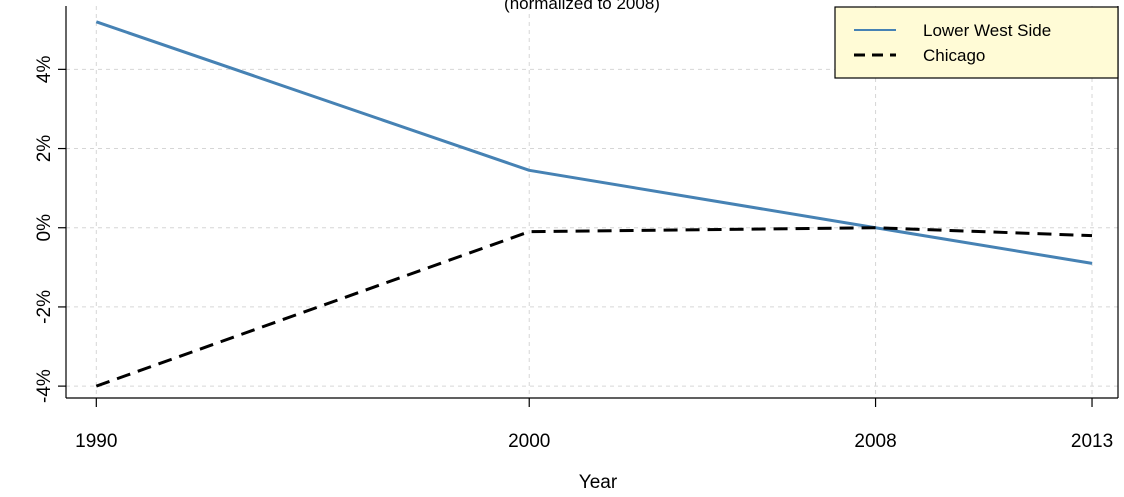  What do you see at coordinates (875, 441) in the screenshot?
I see `x-tick-label: 2008` at bounding box center [875, 441].